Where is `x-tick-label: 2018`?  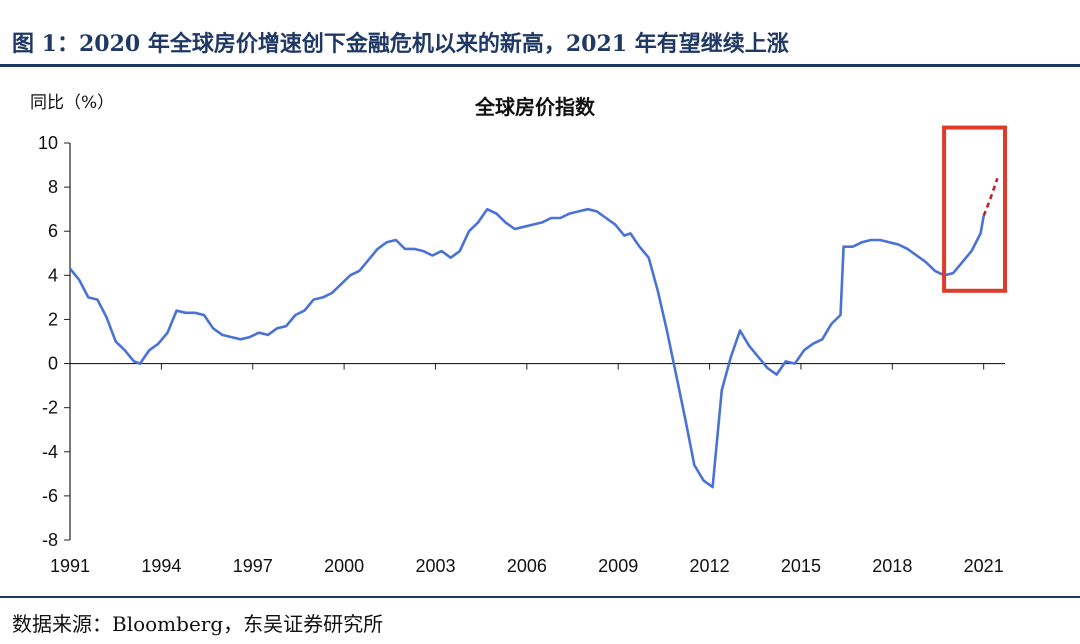
x-tick-label: 2018 is located at coordinates (892, 566).